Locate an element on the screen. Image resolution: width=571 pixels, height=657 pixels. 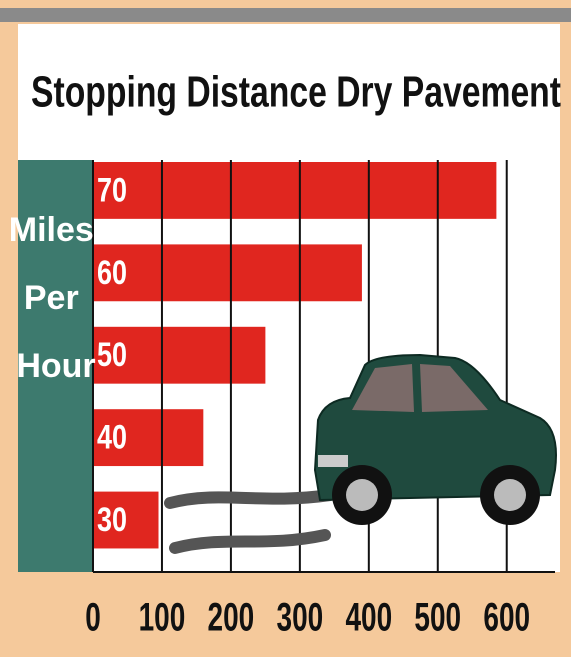
x-ticks: 0 100 200 300 400 500 600 is located at coordinates (307, 618).